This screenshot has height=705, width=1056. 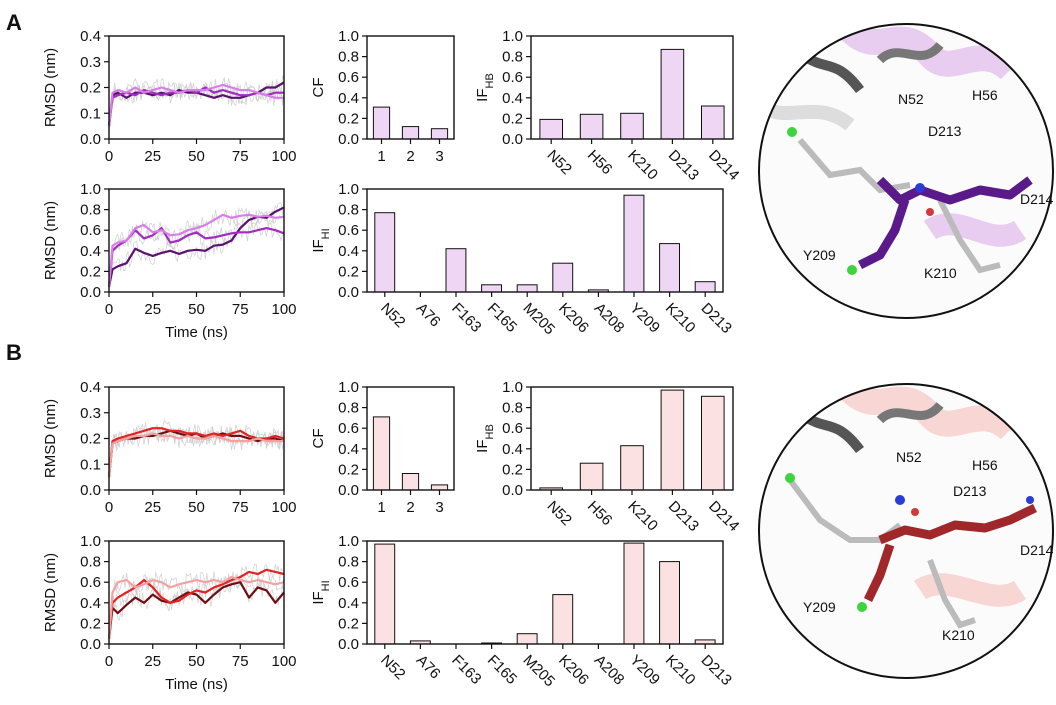 What do you see at coordinates (318, 439) in the screenshot?
I see `y-axis-label: CF` at bounding box center [318, 439].